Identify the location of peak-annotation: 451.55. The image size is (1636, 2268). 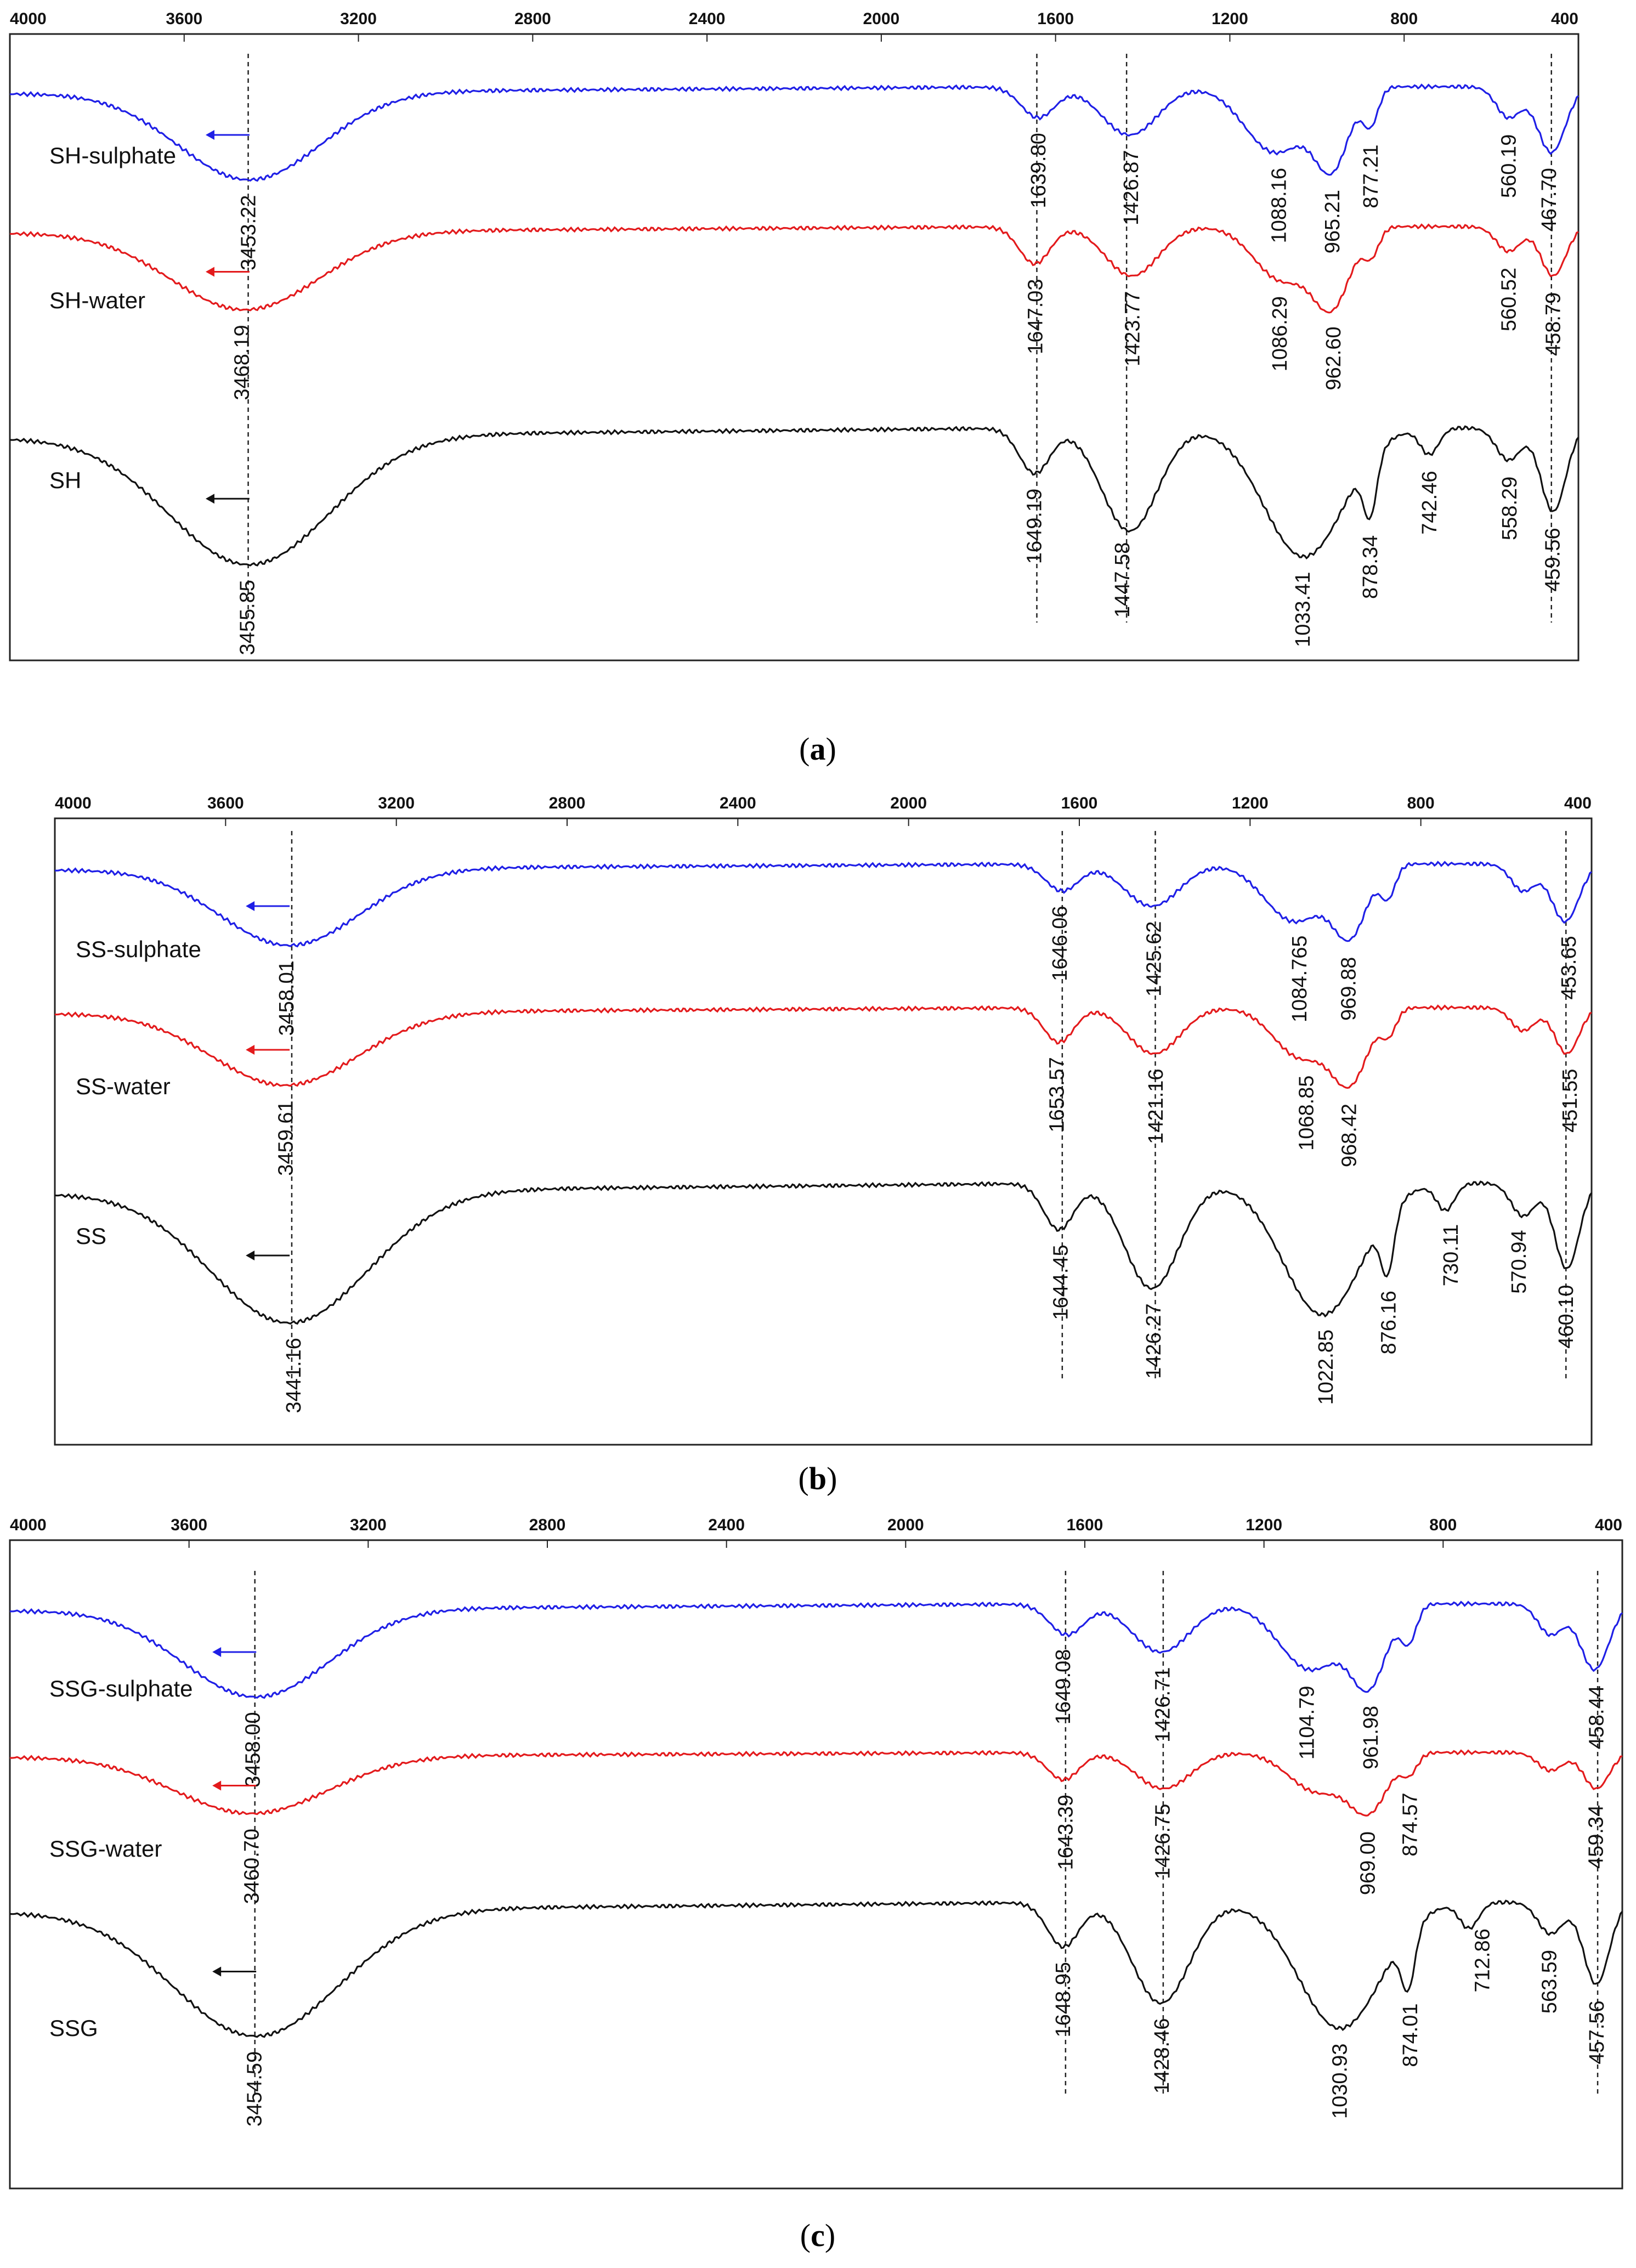
(1570, 1101).